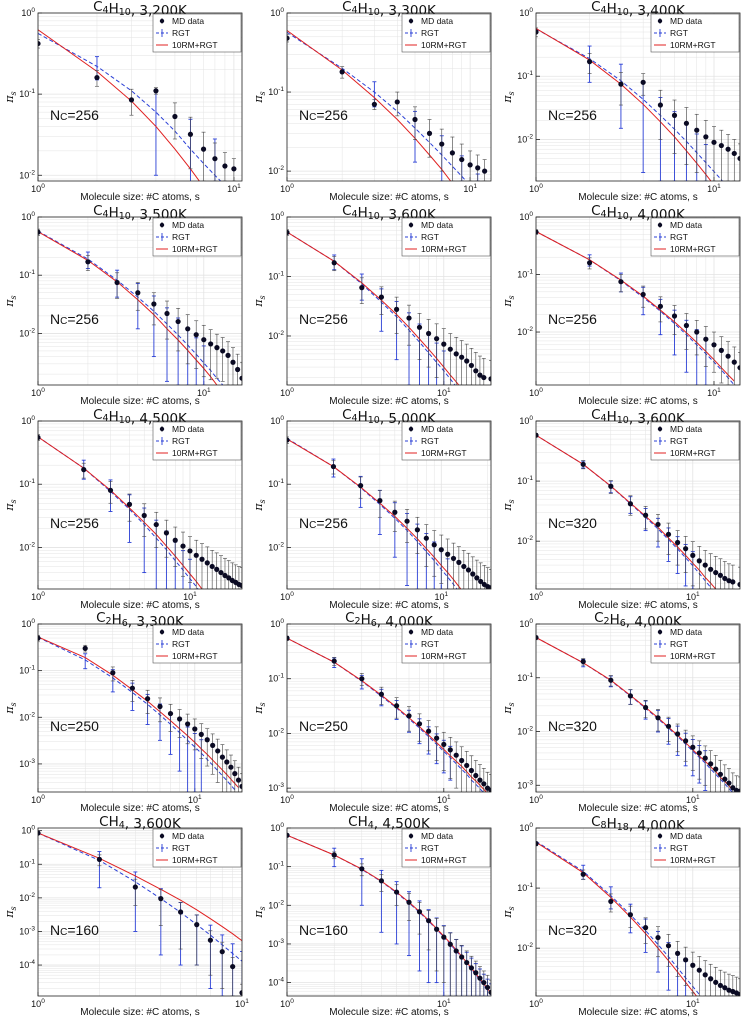  I want to click on y-tick-label: 10⁻³, so click(276, 943).